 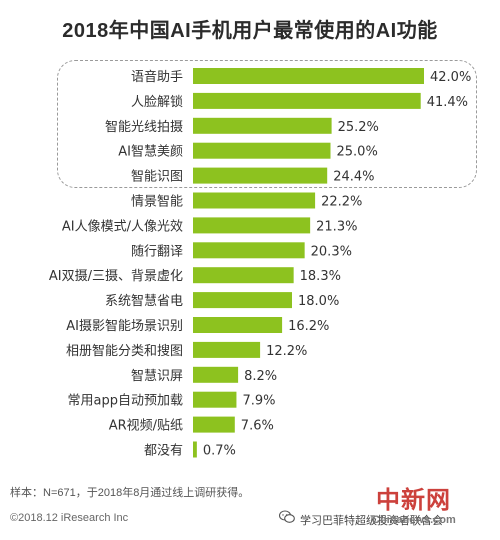 I want to click on value-label: 24.4%, so click(x=353, y=177).